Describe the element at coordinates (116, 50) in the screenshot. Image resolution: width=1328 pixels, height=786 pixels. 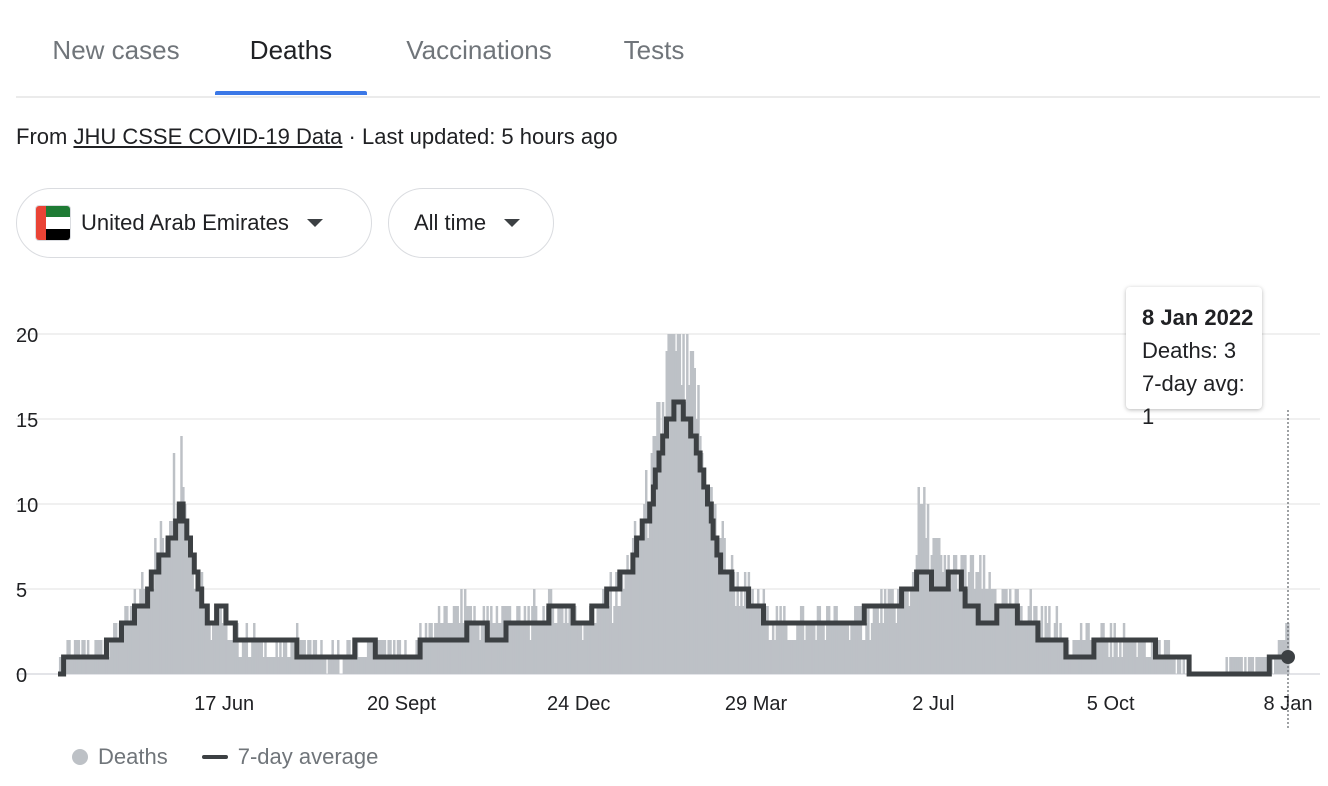
I see `tab-new-cases: New cases` at that location.